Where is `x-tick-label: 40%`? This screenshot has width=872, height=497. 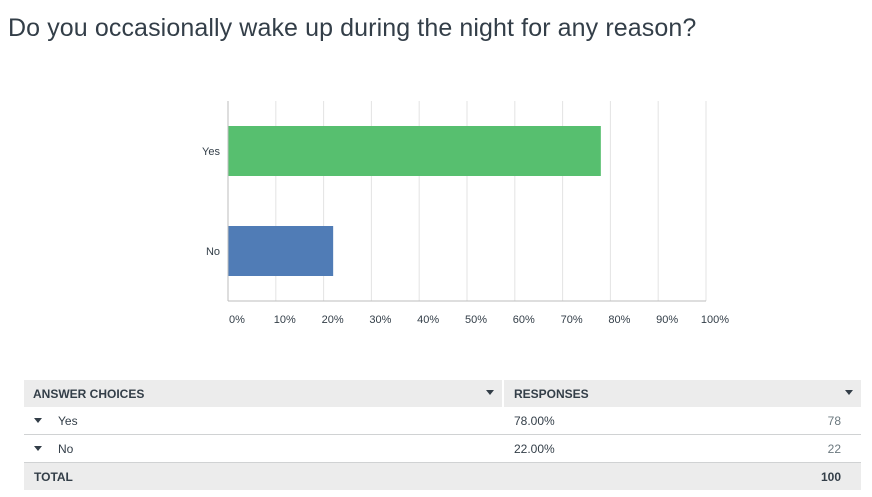
x-tick-label: 40% is located at coordinates (428, 320).